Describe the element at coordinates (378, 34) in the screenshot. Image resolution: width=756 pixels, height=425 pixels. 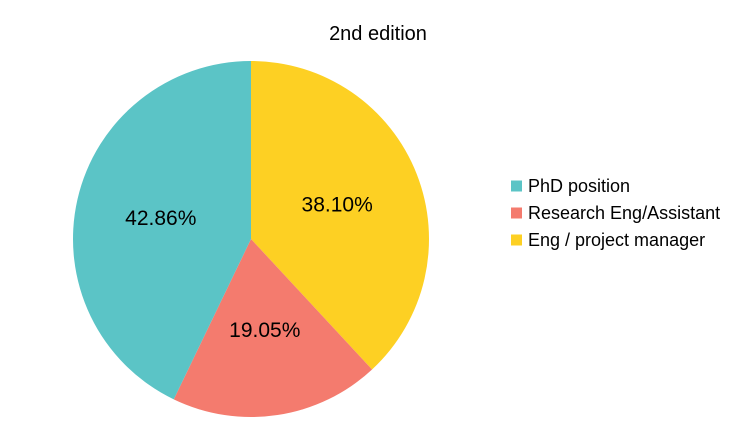
I see `chart-title: 2nd edition` at that location.